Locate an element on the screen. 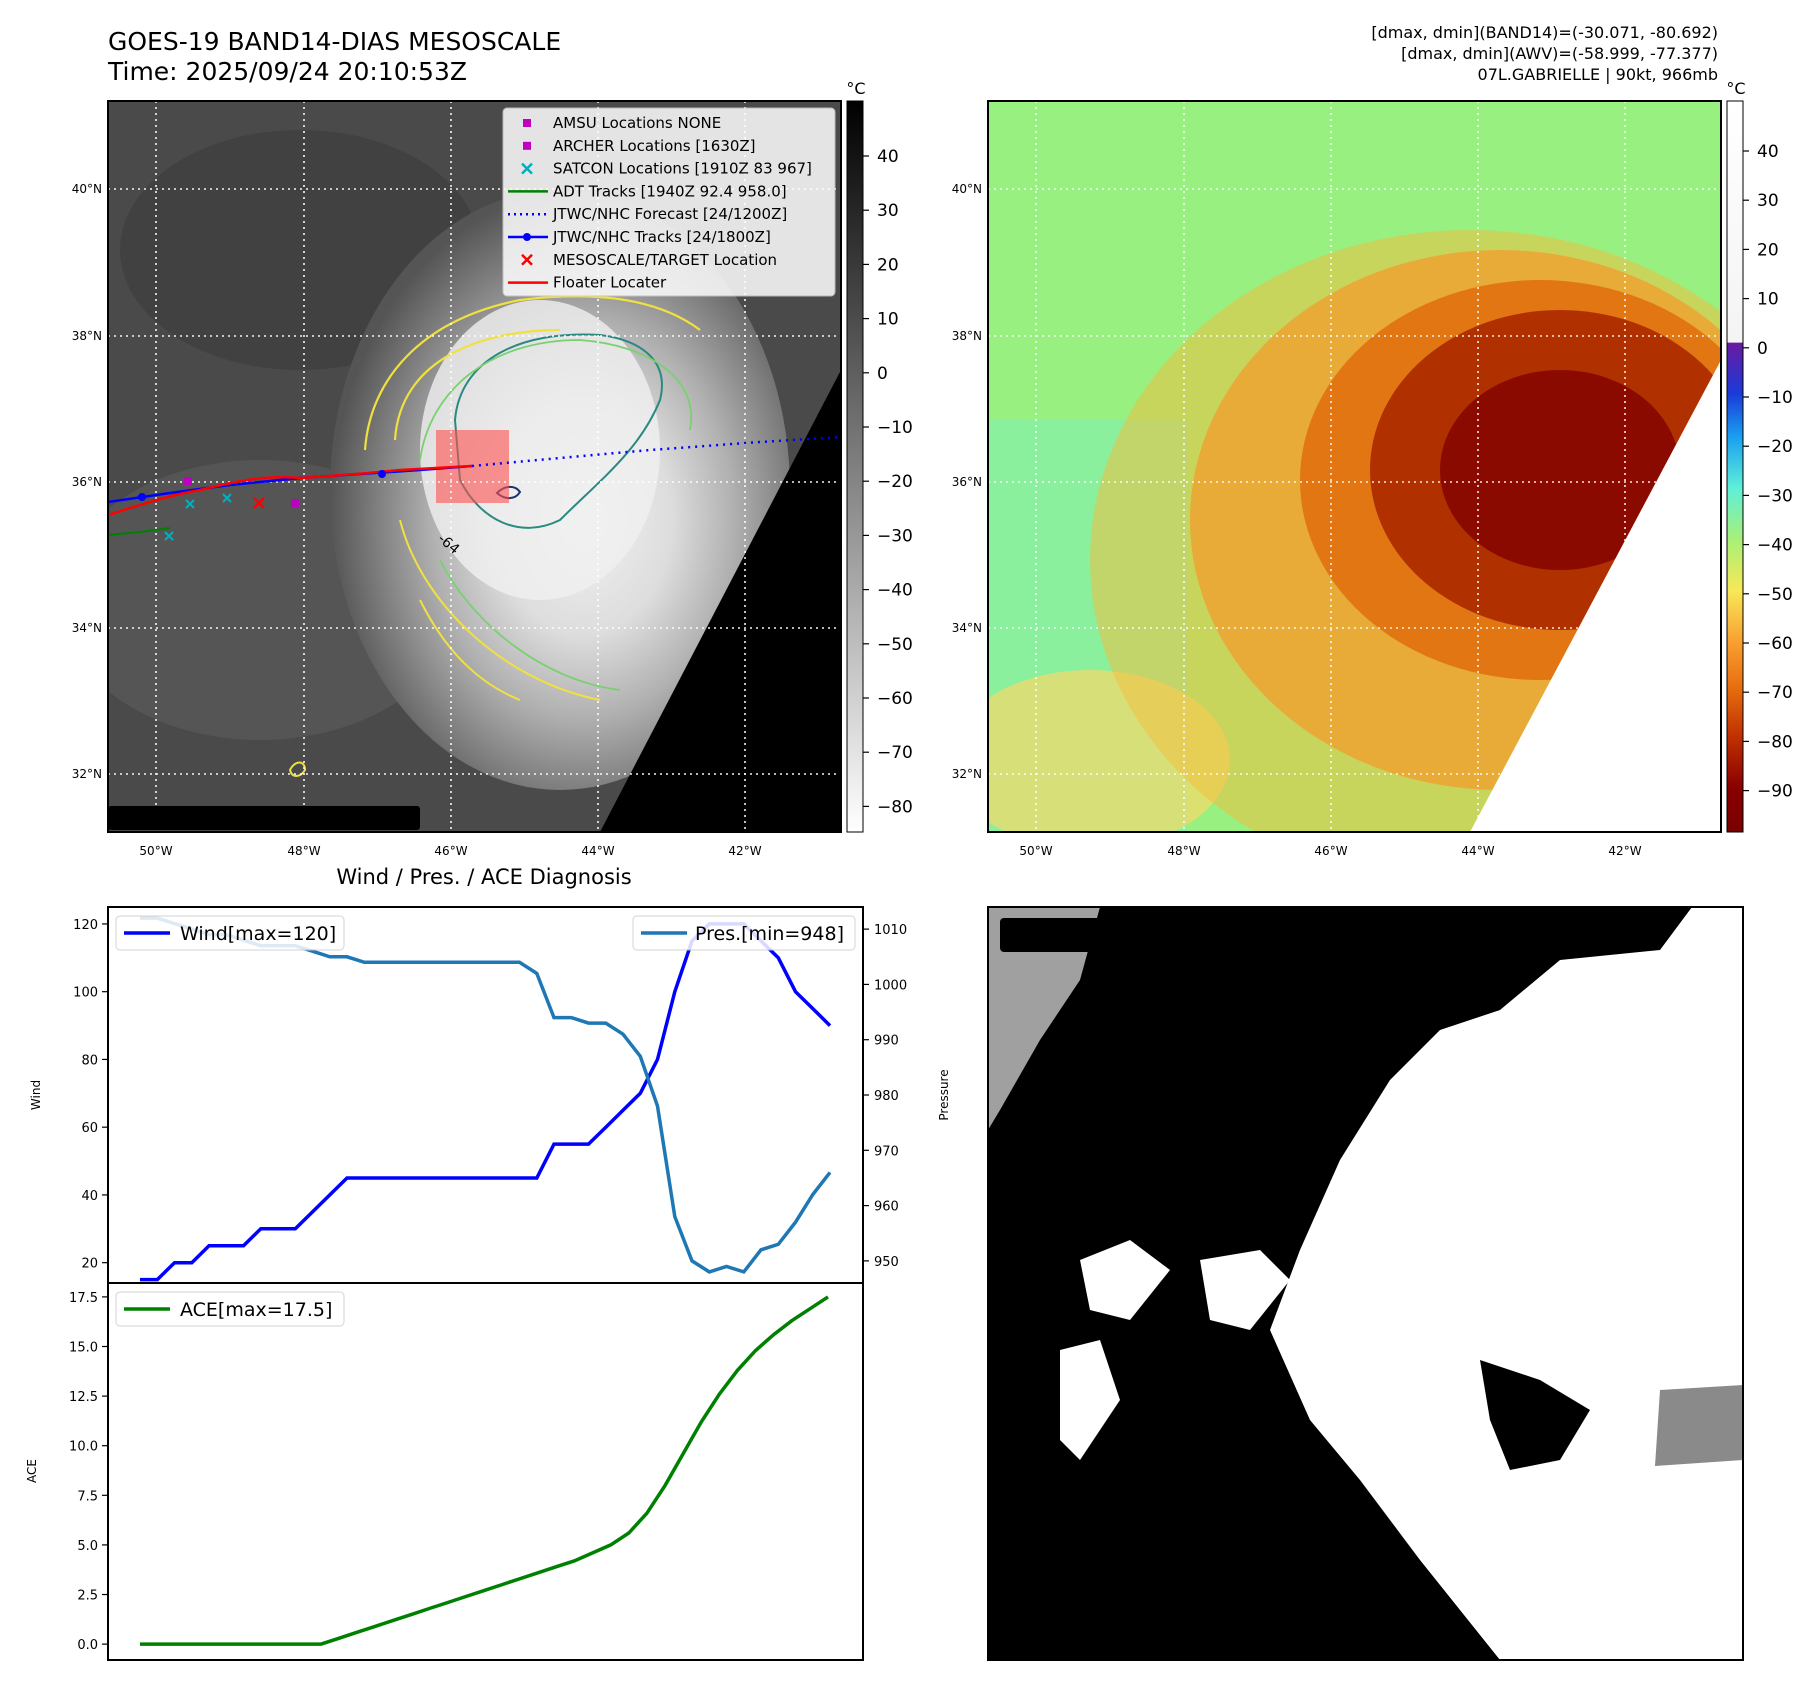 The height and width of the screenshot is (1690, 1801). ace-tick-label: 10.0 is located at coordinates (83, 1447).